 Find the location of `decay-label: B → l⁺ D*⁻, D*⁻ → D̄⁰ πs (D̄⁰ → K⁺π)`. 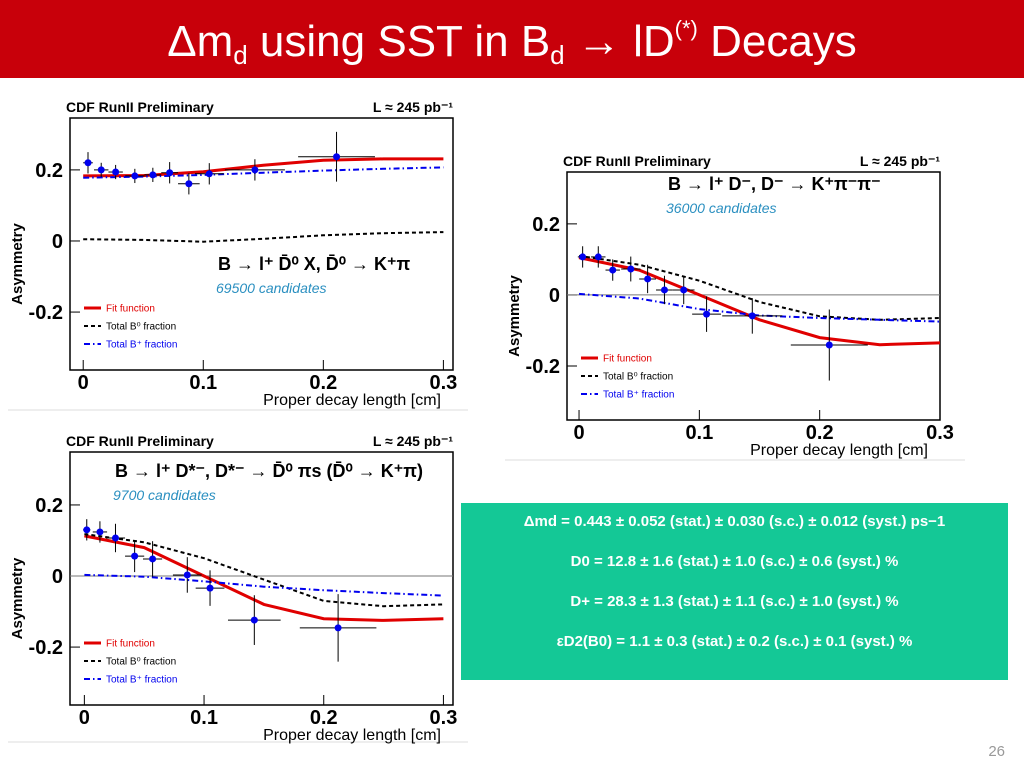

decay-label: B → l⁺ D*⁻, D*⁻ → D̄⁰ πs (D̄⁰ → K⁺π) is located at coordinates (269, 471).